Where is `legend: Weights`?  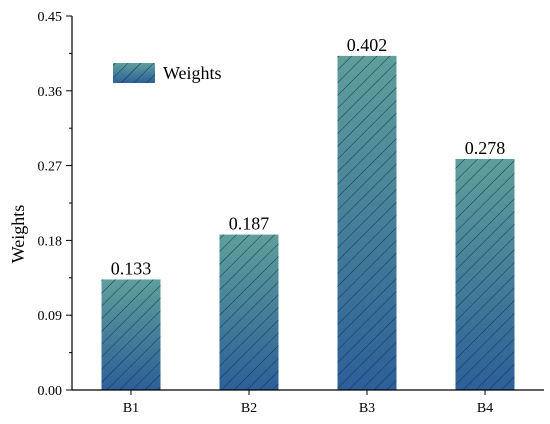
legend: Weights is located at coordinates (167, 73).